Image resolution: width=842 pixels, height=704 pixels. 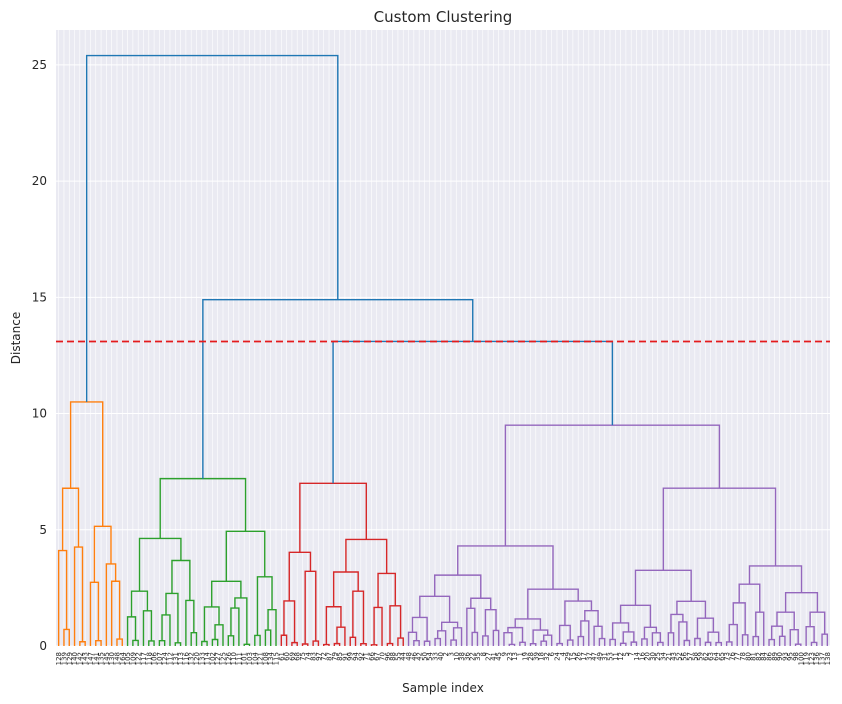 What do you see at coordinates (552, 653) in the screenshot?
I see `x-tick-label: 6` at bounding box center [552, 653].